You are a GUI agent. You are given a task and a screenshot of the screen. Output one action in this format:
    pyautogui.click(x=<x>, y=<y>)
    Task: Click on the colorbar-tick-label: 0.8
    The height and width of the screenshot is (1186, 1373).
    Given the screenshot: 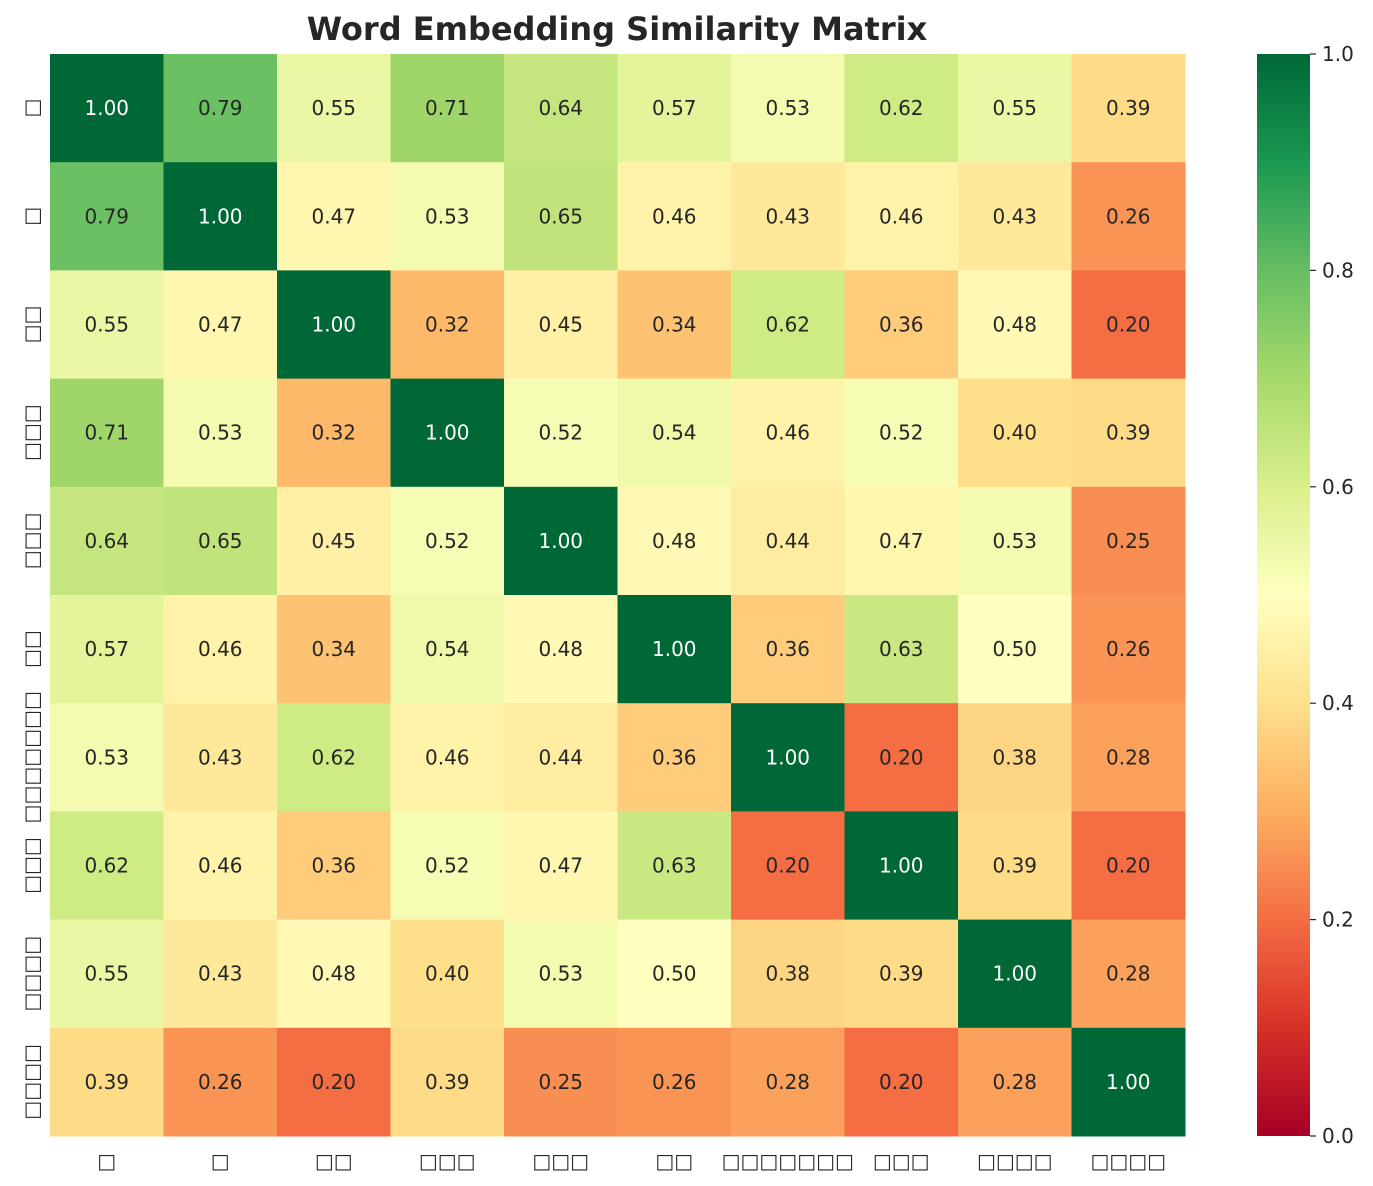 What is the action you would take?
    pyautogui.click(x=1338, y=270)
    